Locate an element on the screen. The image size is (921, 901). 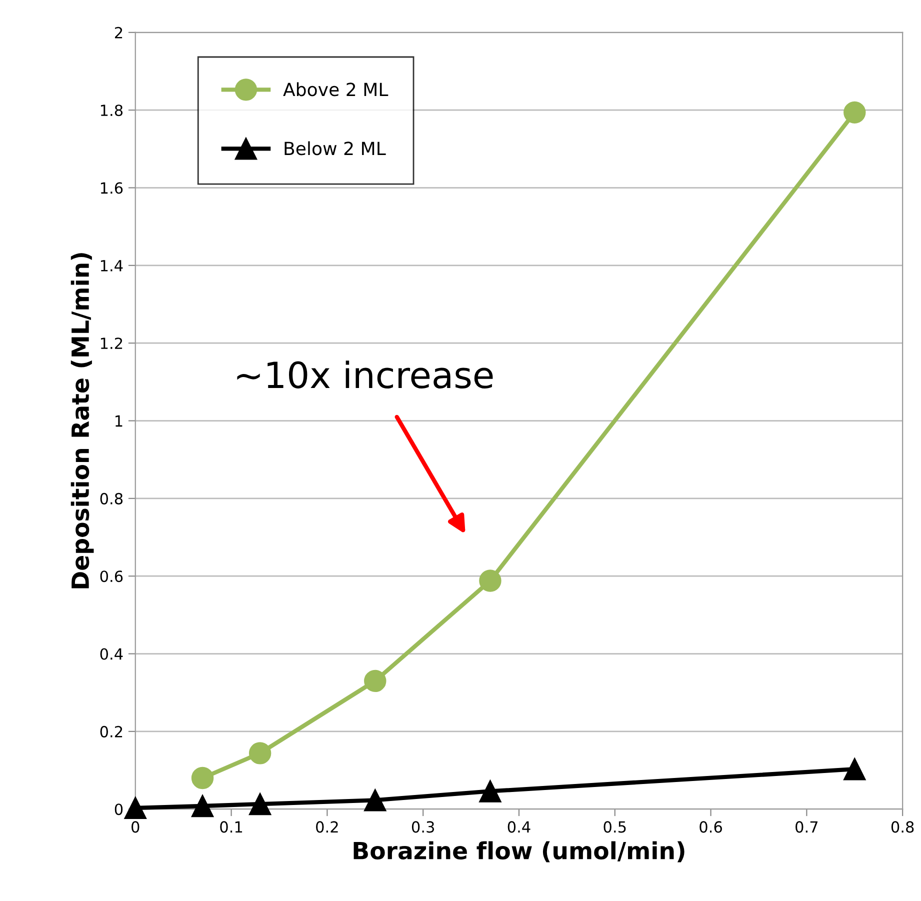
y-axis-title: Deposition Rate (ML/min) is located at coordinates (82, 420).